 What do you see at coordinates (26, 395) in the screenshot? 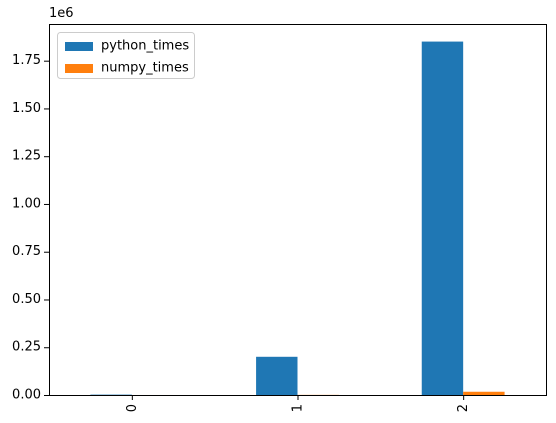
I see `y-tick-label: 0.00` at bounding box center [26, 395].